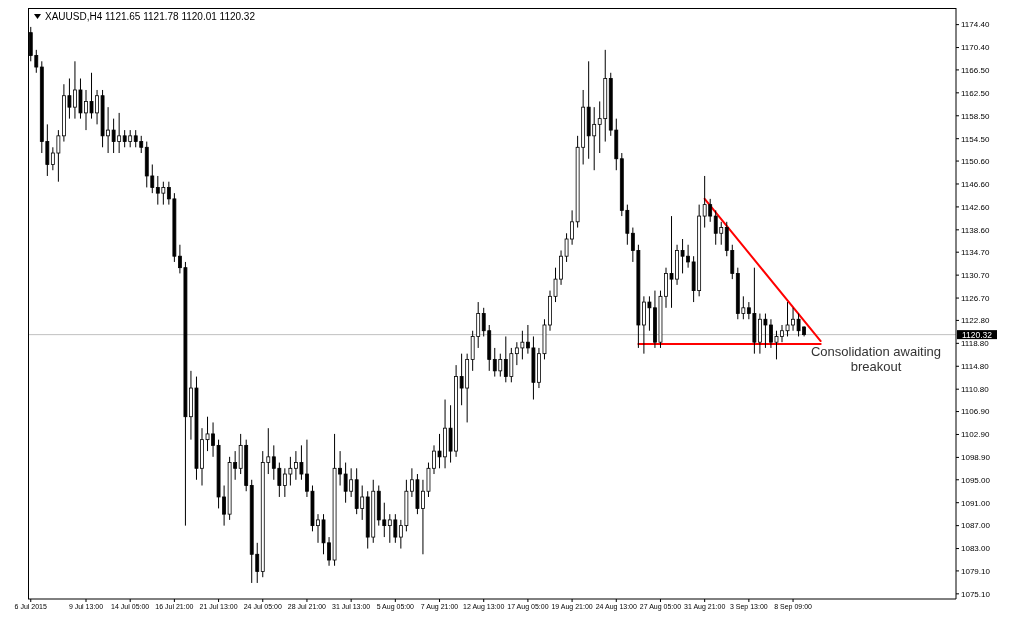 This screenshot has width=1024, height=623. Describe the element at coordinates (976, 594) in the screenshot. I see `y-tick-label: 1075.10` at that location.